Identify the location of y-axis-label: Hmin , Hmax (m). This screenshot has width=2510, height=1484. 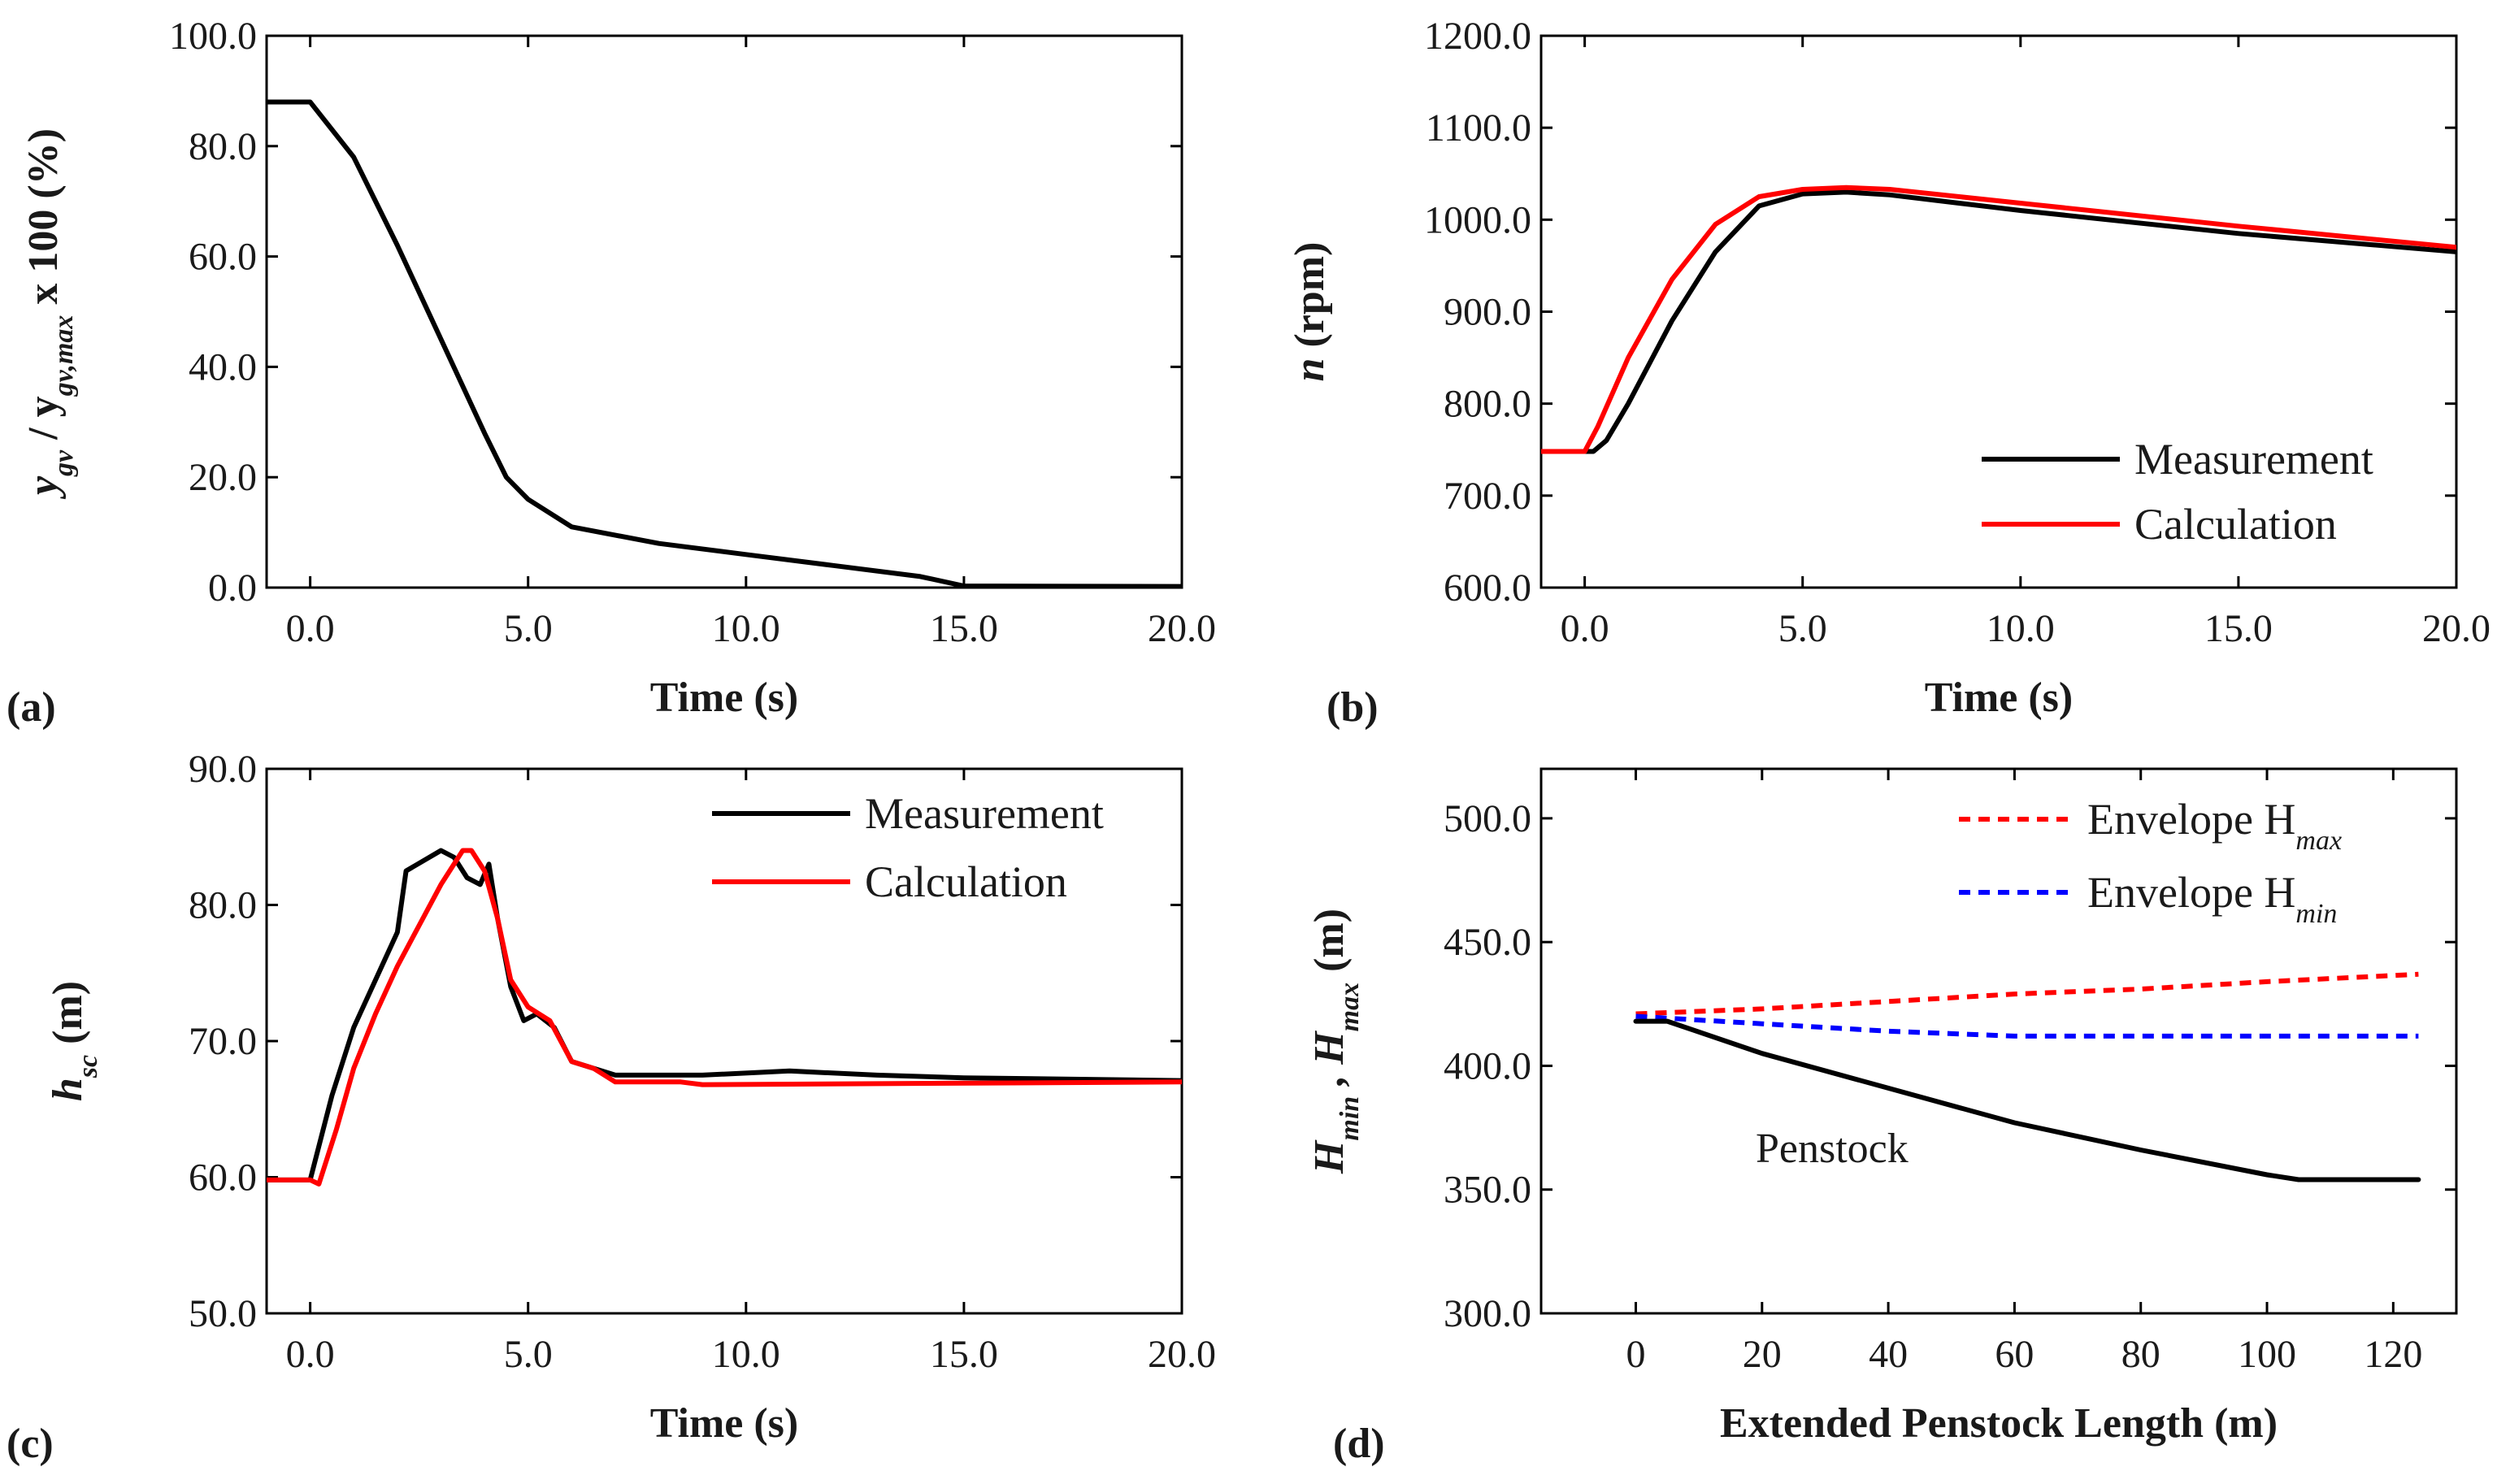
(1335, 1041).